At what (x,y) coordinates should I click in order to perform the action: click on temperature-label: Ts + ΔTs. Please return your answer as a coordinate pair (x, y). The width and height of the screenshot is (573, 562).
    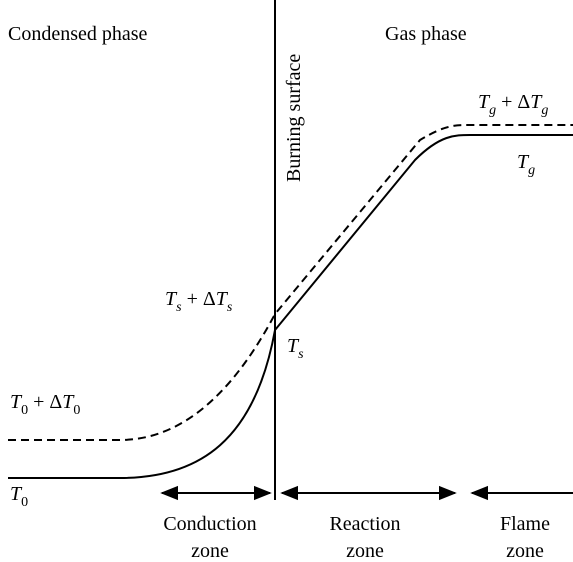
    Looking at the image, I should click on (199, 301).